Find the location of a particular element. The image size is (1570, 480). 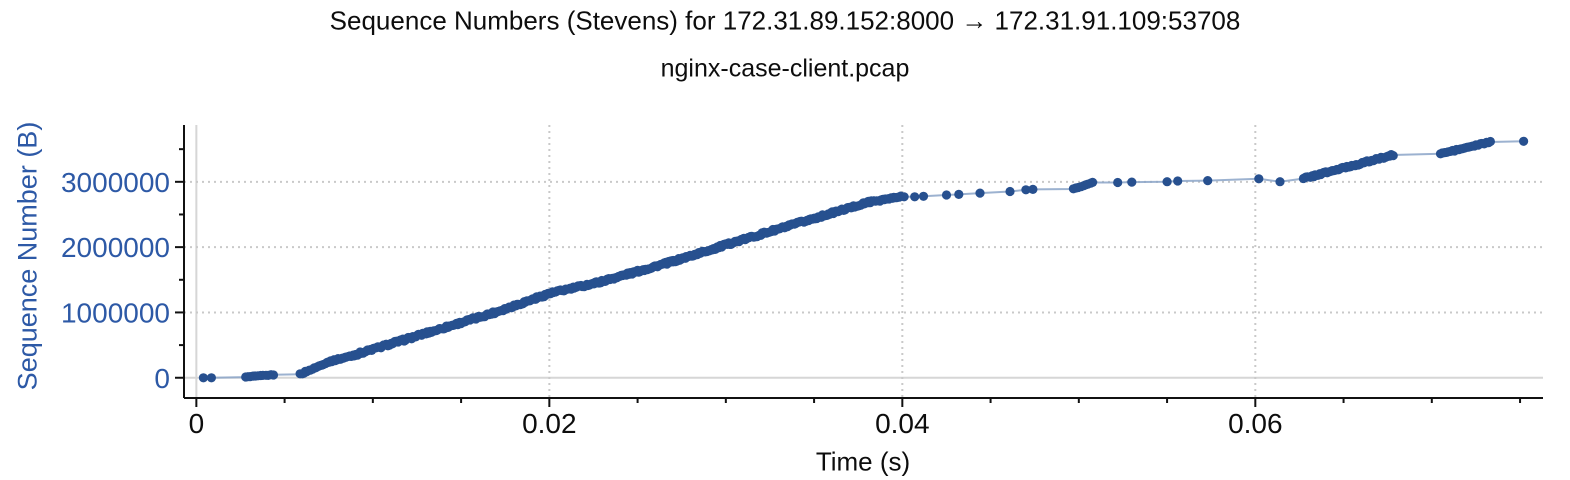

y-tick-label: 2000000 is located at coordinates (115, 247).